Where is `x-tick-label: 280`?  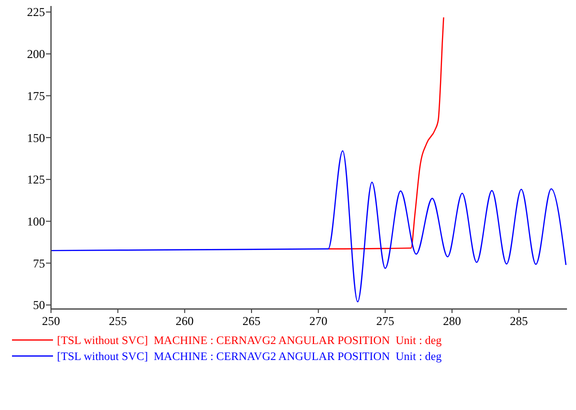
x-tick-label: 280 is located at coordinates (452, 321).